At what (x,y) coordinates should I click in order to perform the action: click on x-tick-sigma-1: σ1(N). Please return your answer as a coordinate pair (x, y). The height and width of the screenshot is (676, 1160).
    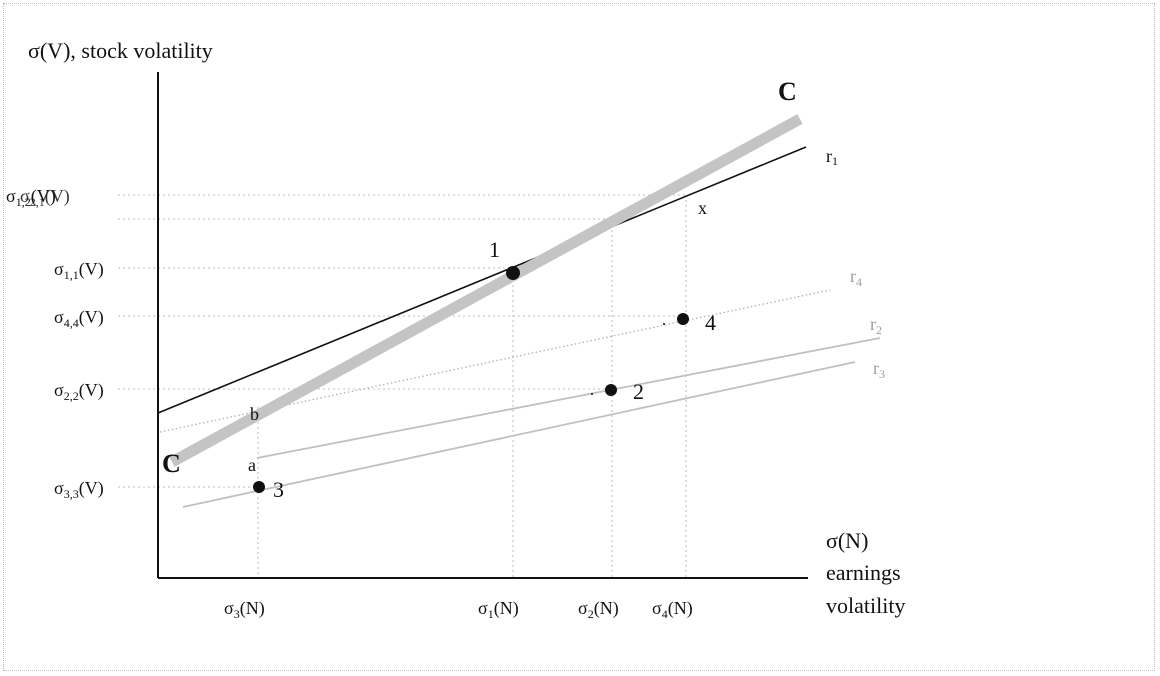
    Looking at the image, I should click on (498, 609).